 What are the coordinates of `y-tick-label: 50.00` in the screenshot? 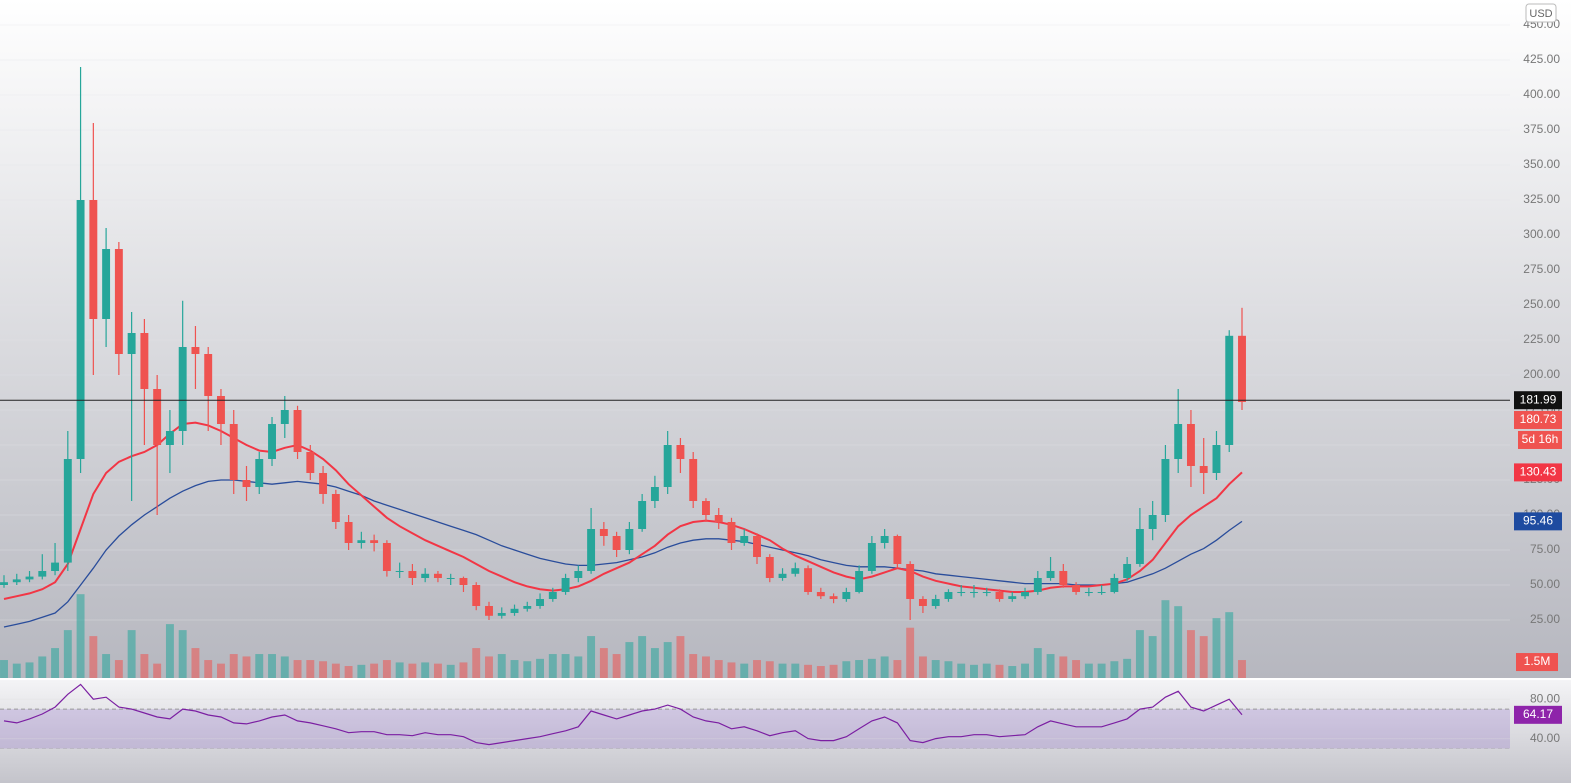 It's located at (1545, 584).